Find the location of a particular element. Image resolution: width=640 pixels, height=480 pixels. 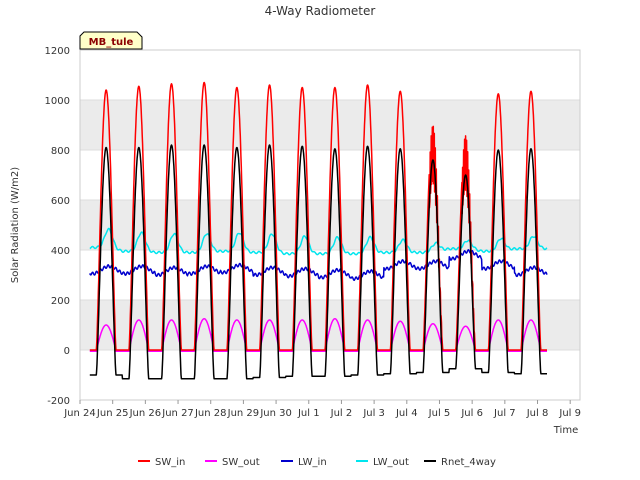

x-tick-label: Jul 7 is located at coordinates (504, 413).